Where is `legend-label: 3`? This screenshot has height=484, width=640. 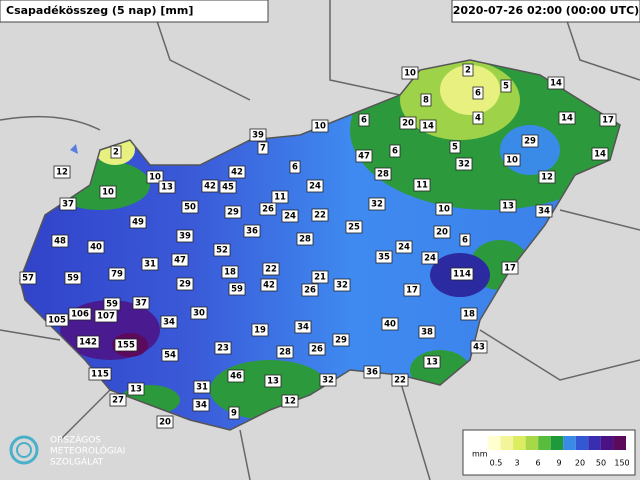 legend-label: 3 is located at coordinates (516, 463).